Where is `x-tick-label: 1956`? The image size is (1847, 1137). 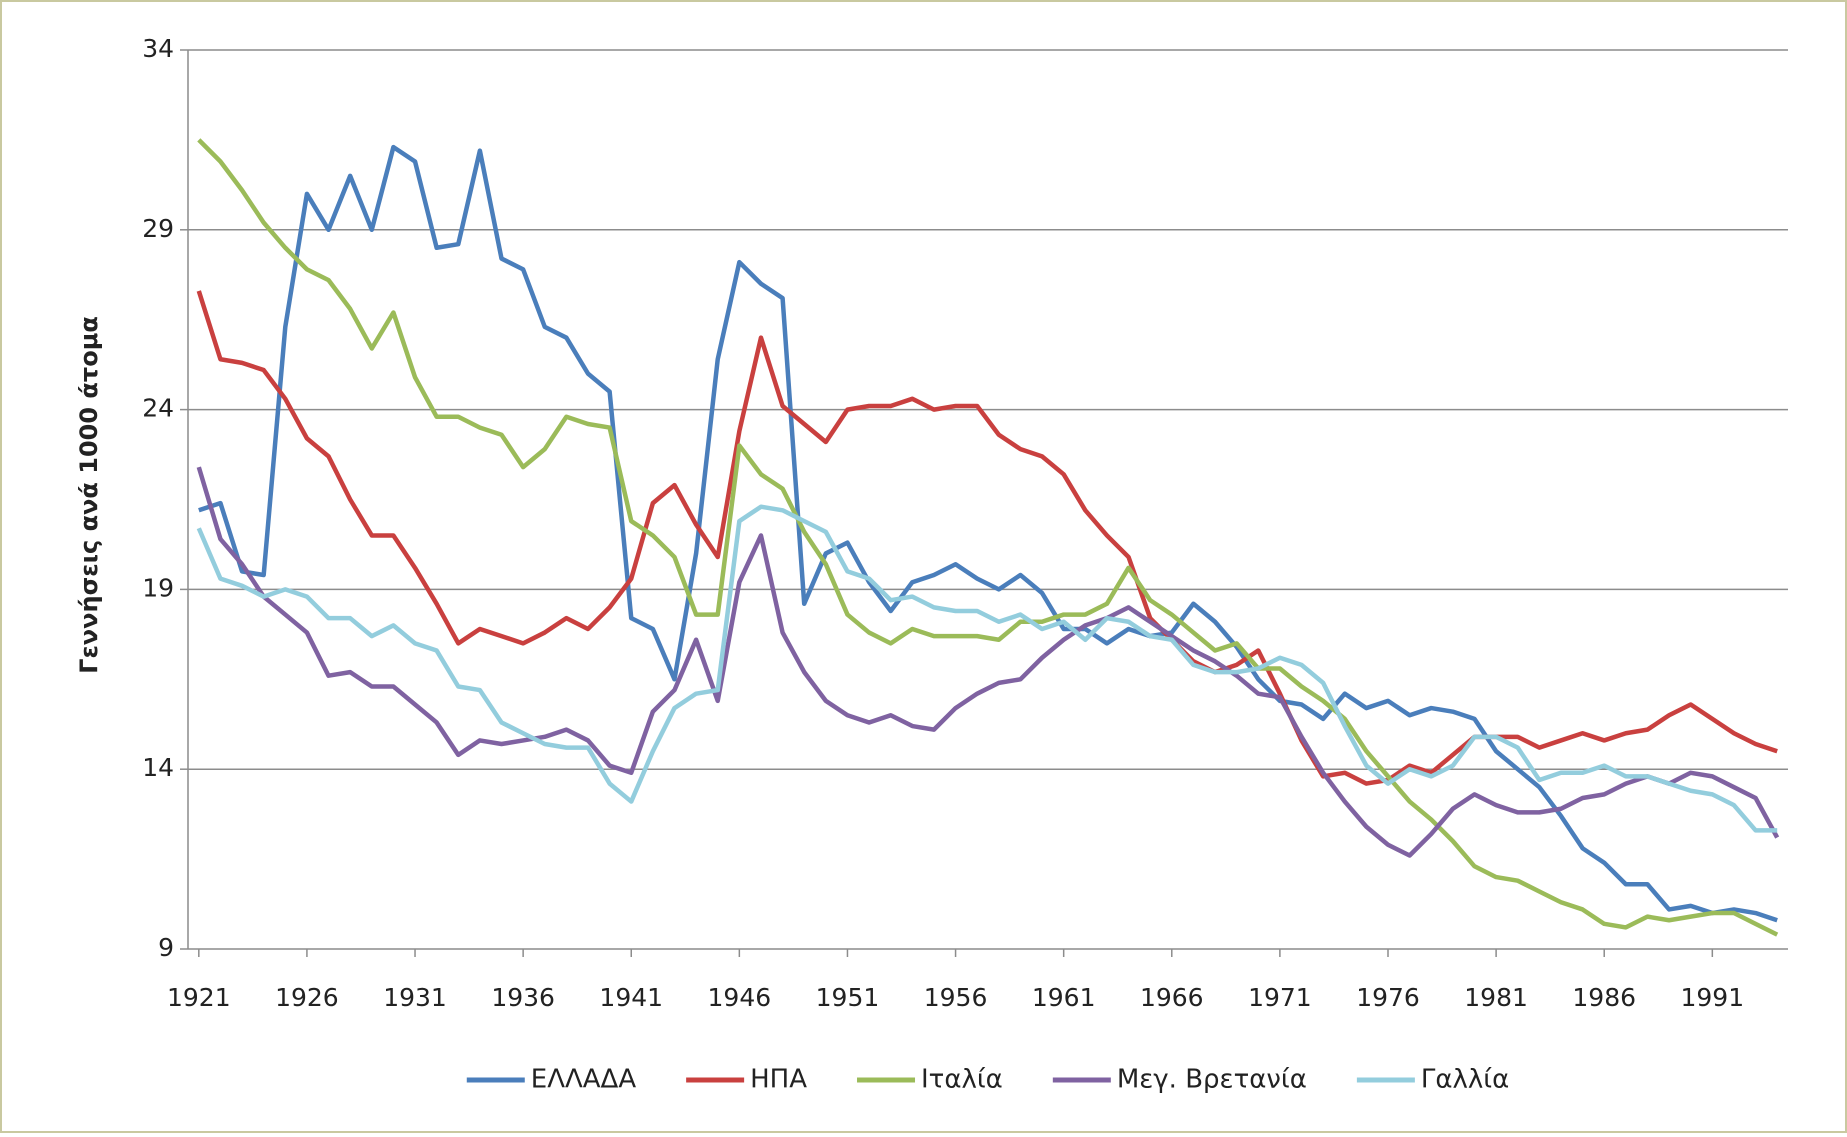
x-tick-label: 1956 is located at coordinates (956, 997).